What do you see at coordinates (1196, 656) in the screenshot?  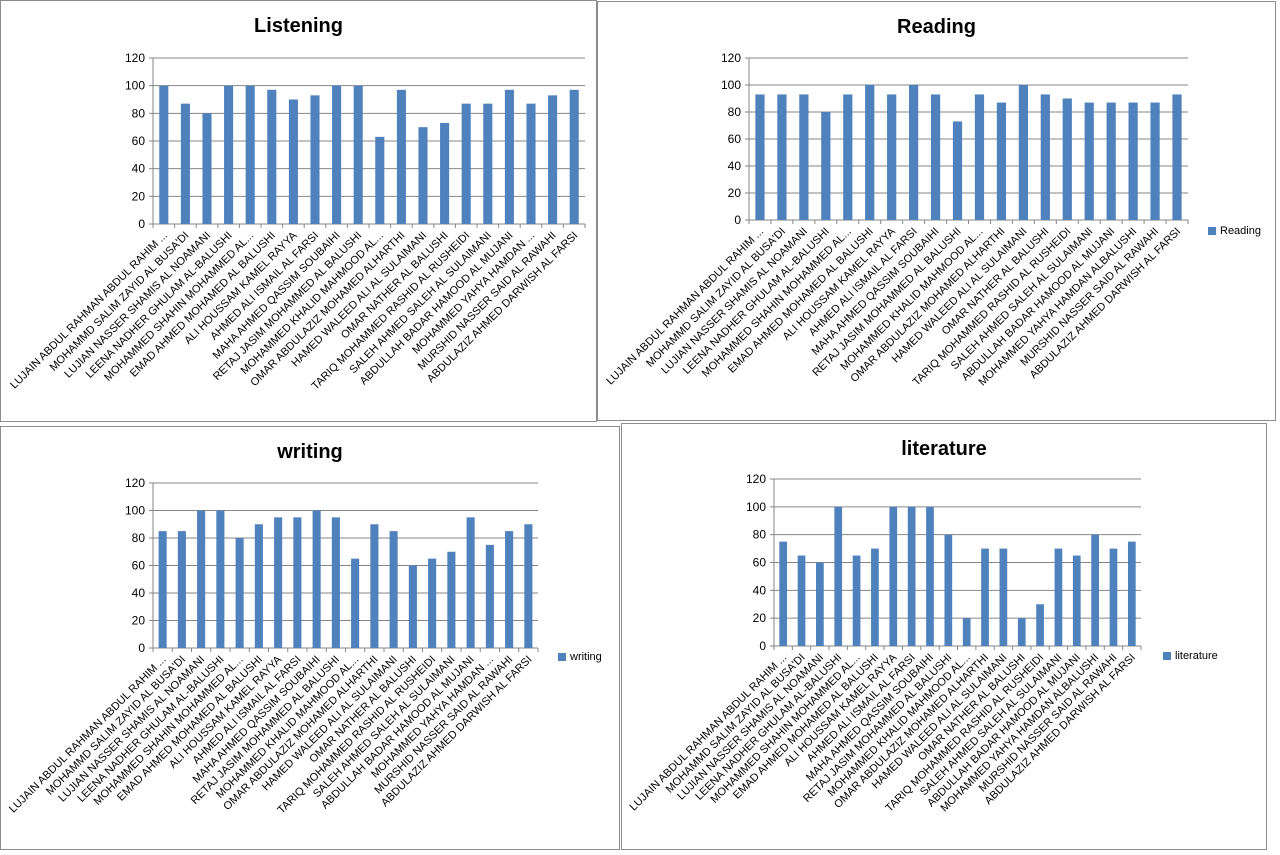 I see `legend-label: literature` at bounding box center [1196, 656].